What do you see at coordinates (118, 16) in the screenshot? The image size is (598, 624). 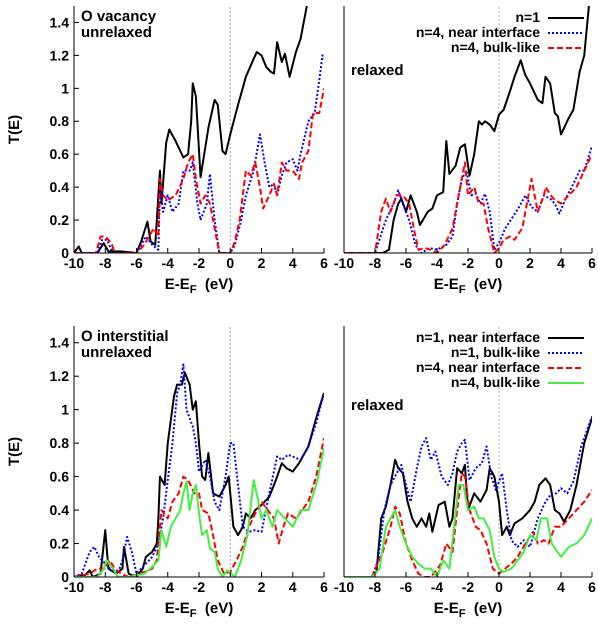 I see `annotation: O vacancy` at bounding box center [118, 16].